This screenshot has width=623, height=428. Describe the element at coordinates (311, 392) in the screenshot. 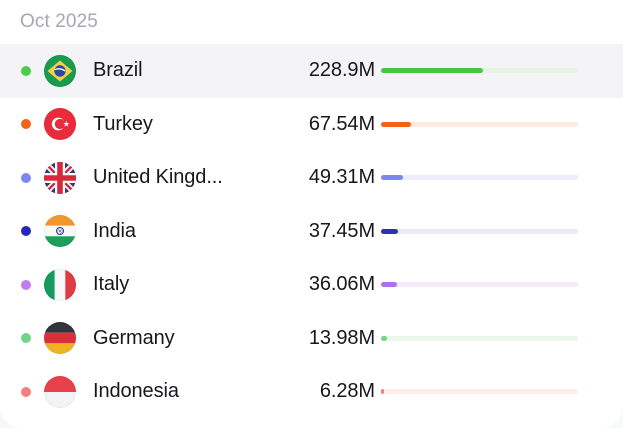

I see `table-row: Indonesia 6.28M` at that location.